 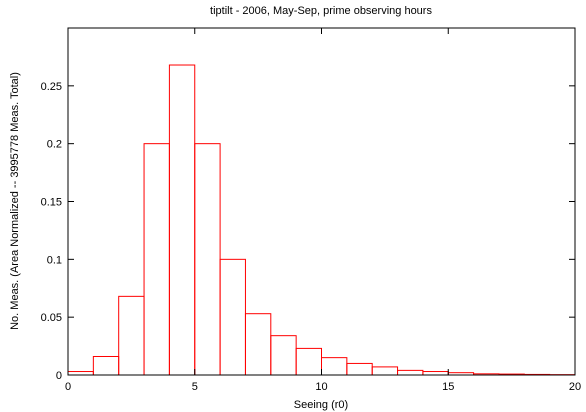 I want to click on y-tick-label: 0.05, so click(x=51, y=318).